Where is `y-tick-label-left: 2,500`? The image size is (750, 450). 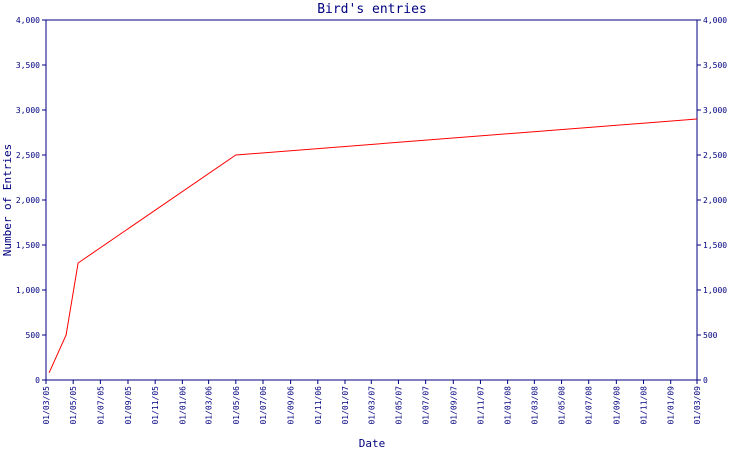 y-tick-label-left: 2,500 is located at coordinates (28, 155).